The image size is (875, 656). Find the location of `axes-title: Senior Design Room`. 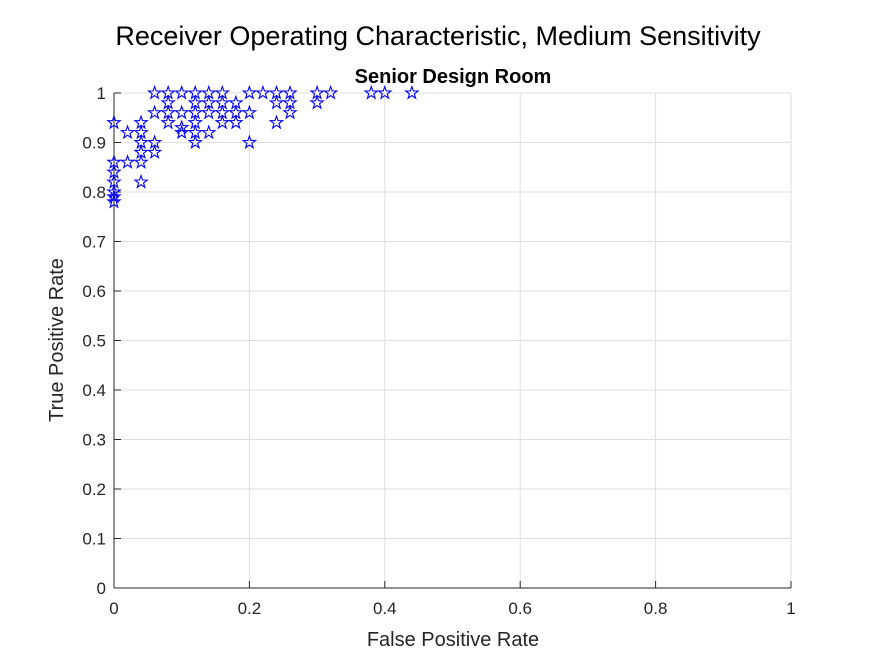

axes-title: Senior Design Room is located at coordinates (453, 77).